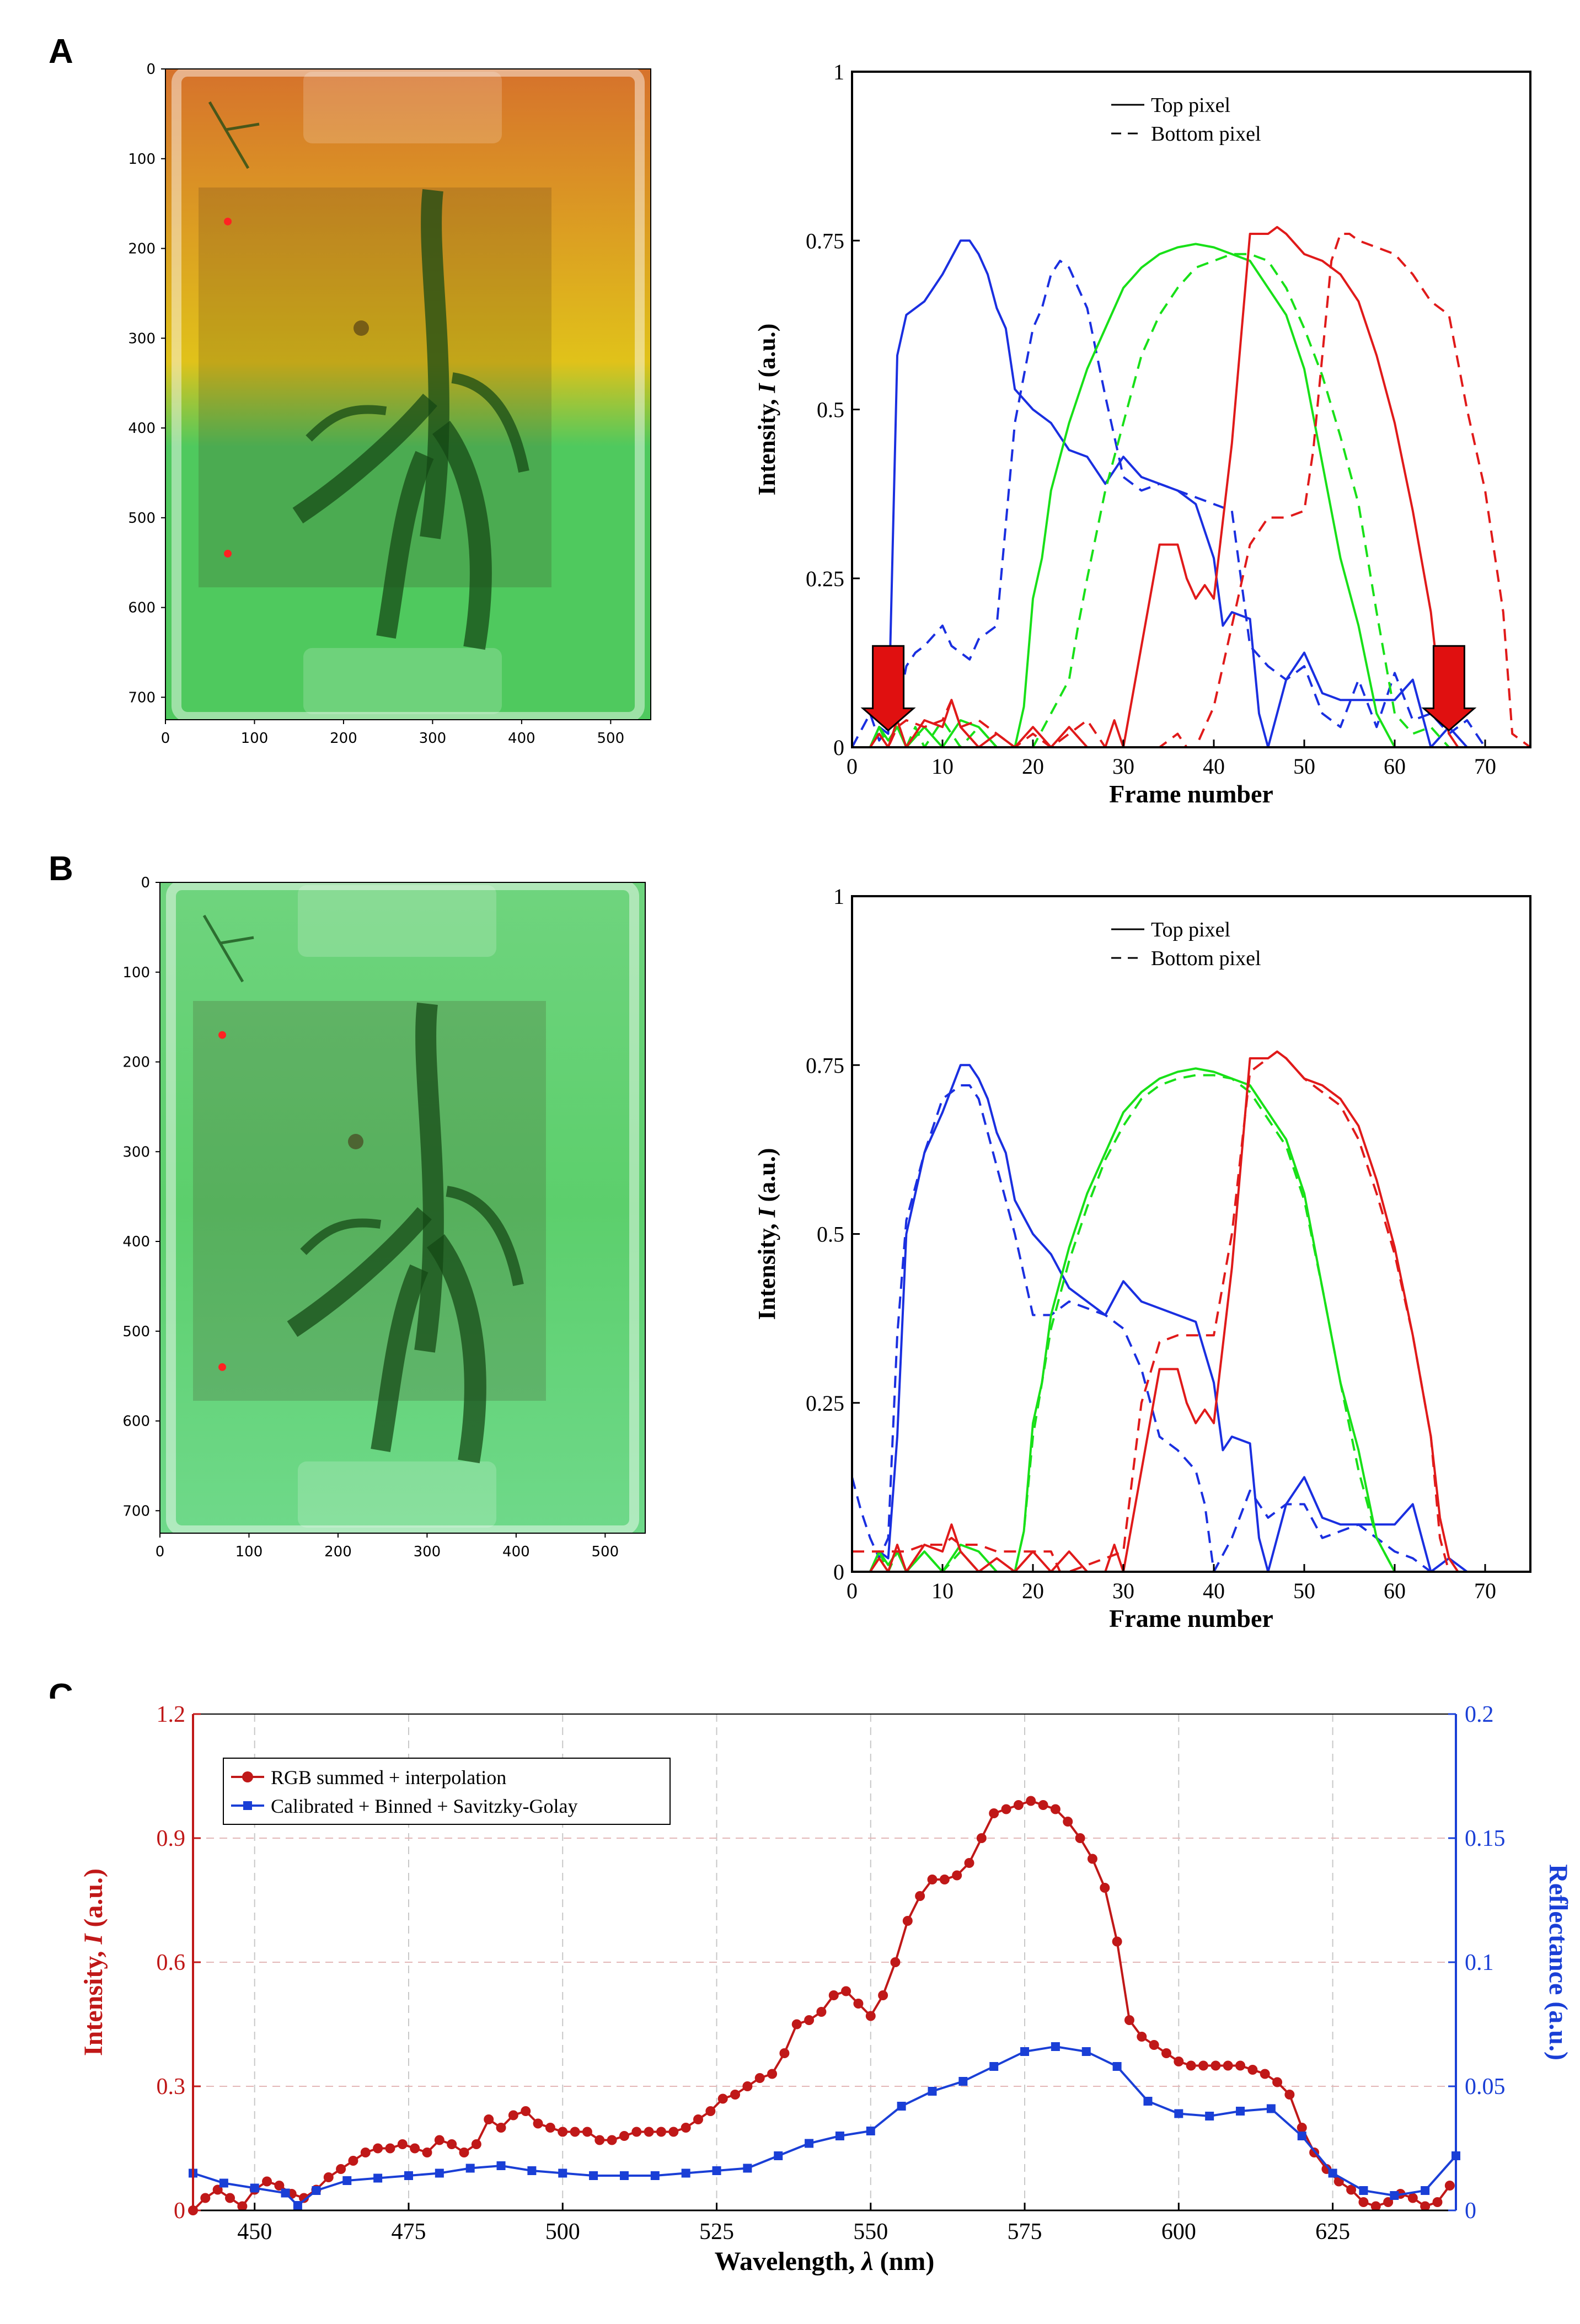 The width and height of the screenshot is (1580, 2324). What do you see at coordinates (171, 1962) in the screenshot?
I see `left-y-tick-label: 0.6` at bounding box center [171, 1962].